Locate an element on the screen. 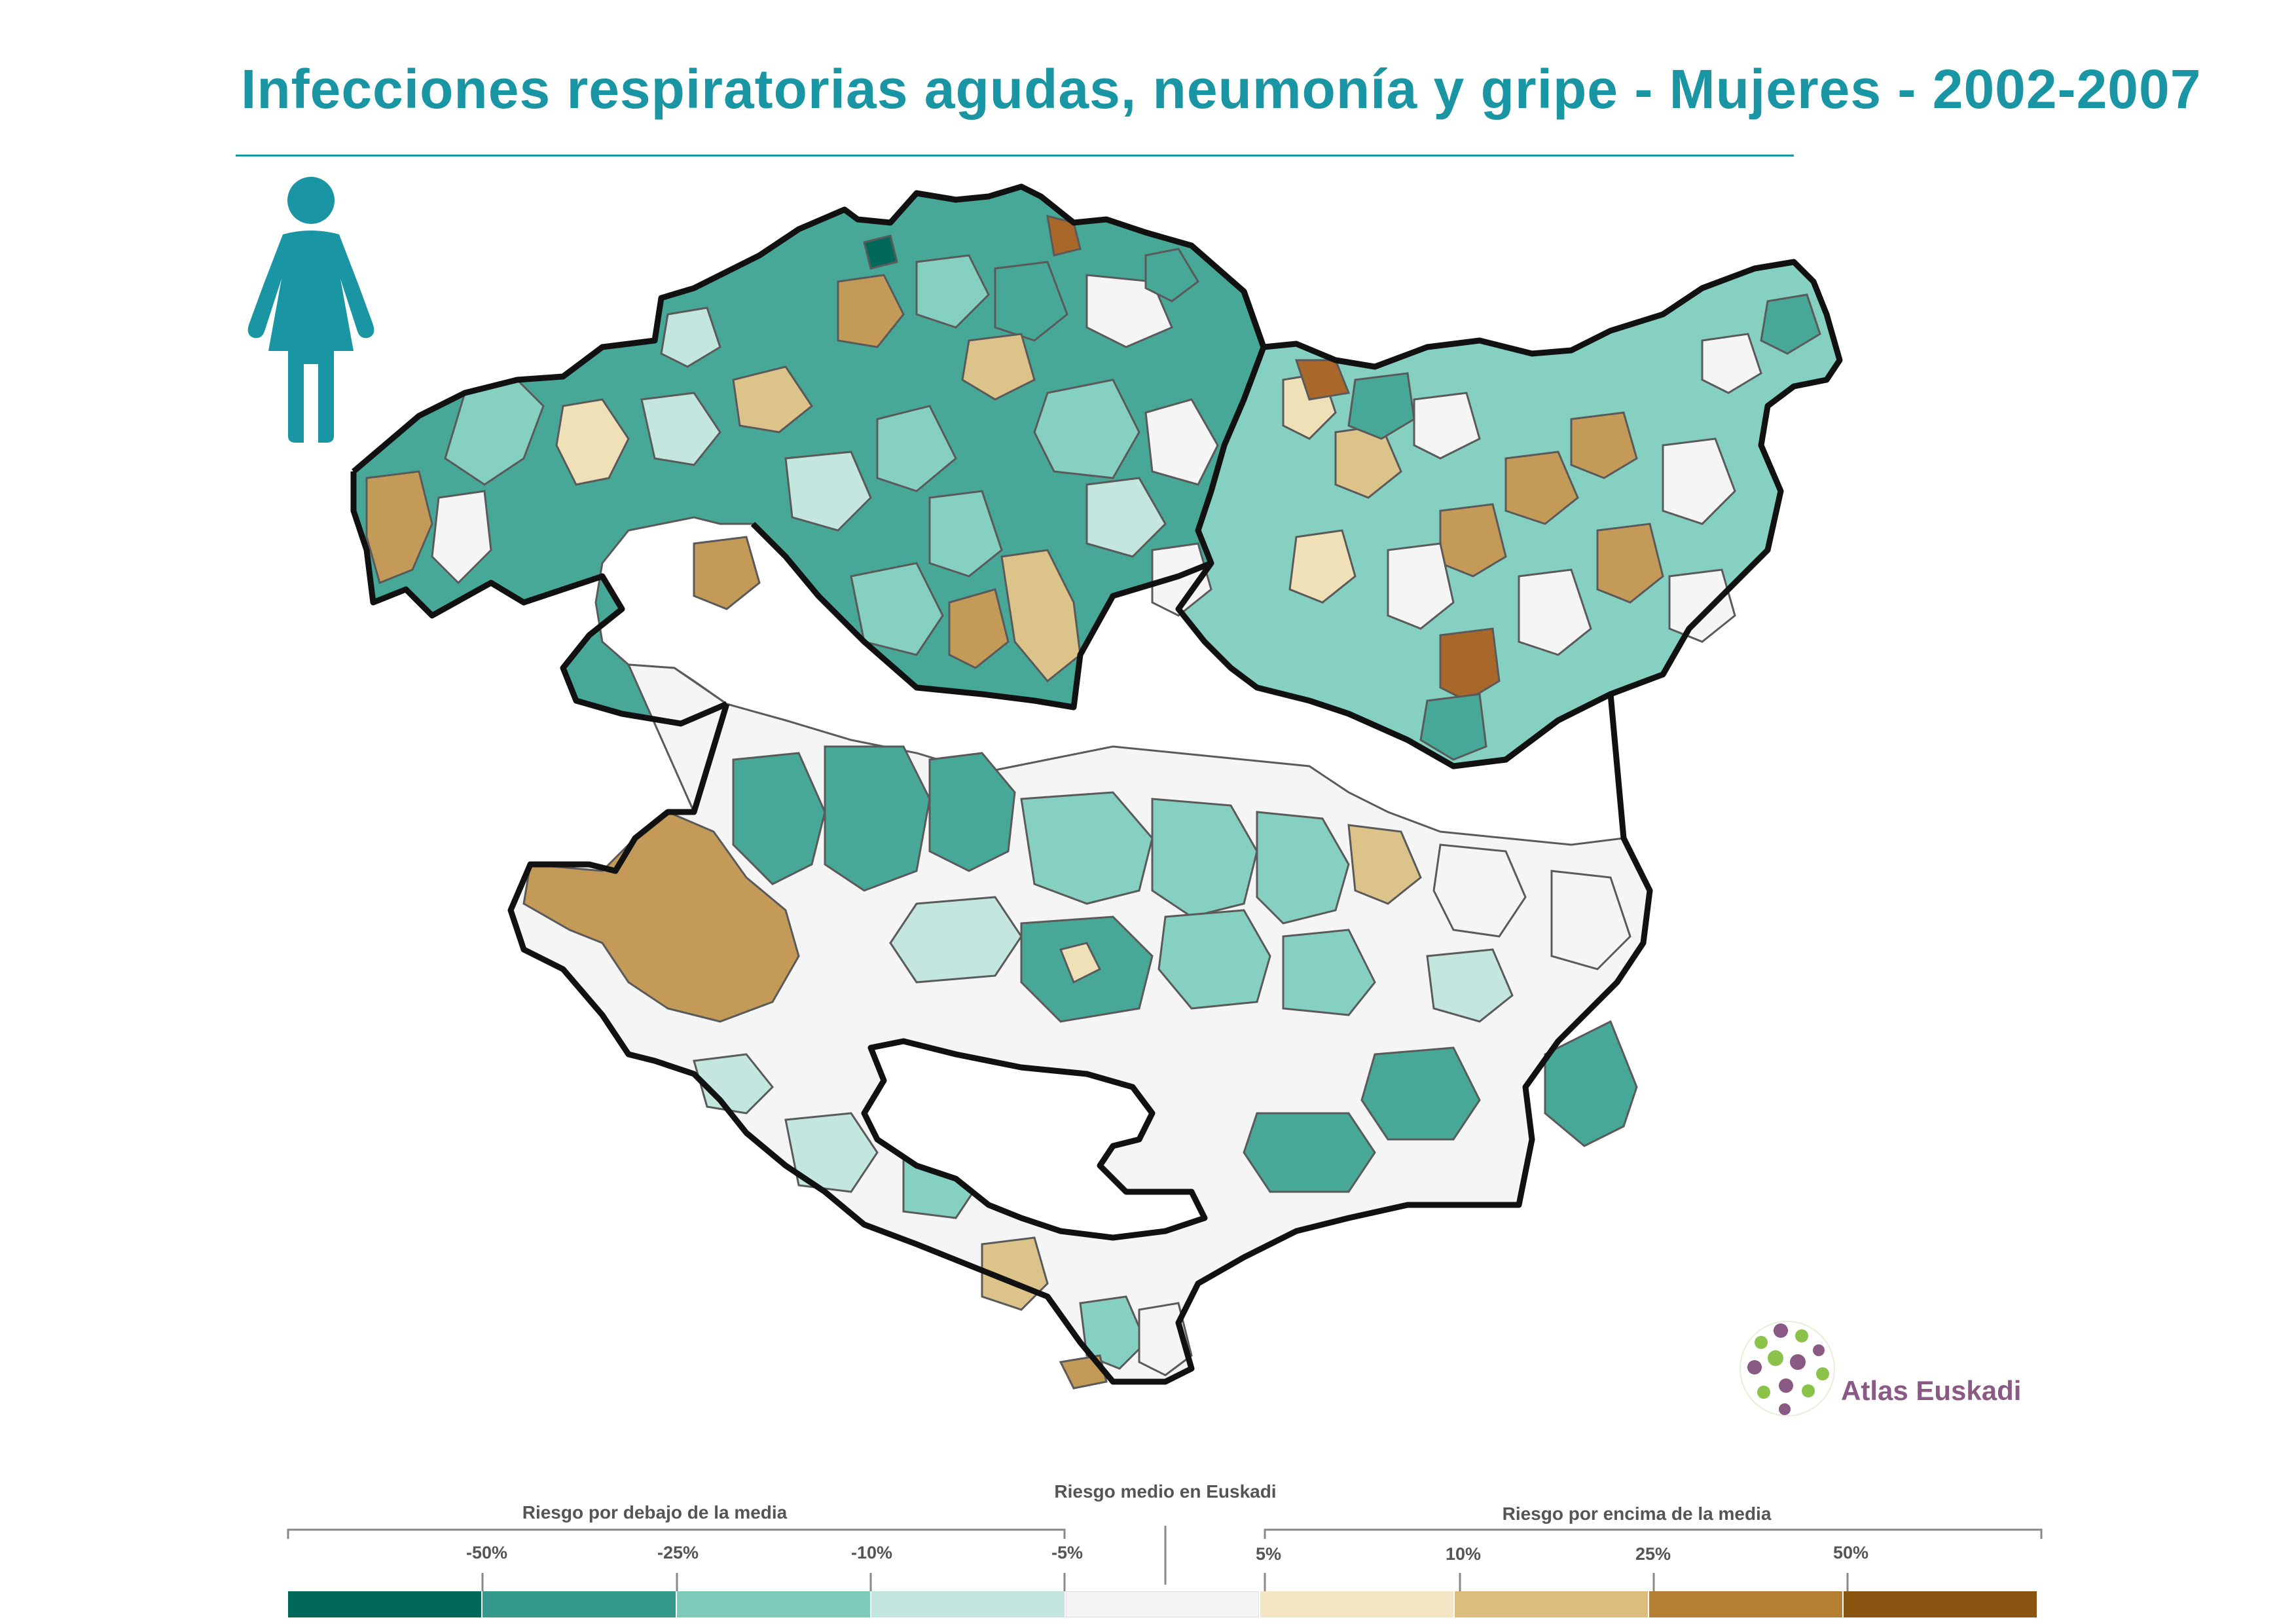 This screenshot has width=2296, height=1624. legend-tick: 50% is located at coordinates (1851, 1552).